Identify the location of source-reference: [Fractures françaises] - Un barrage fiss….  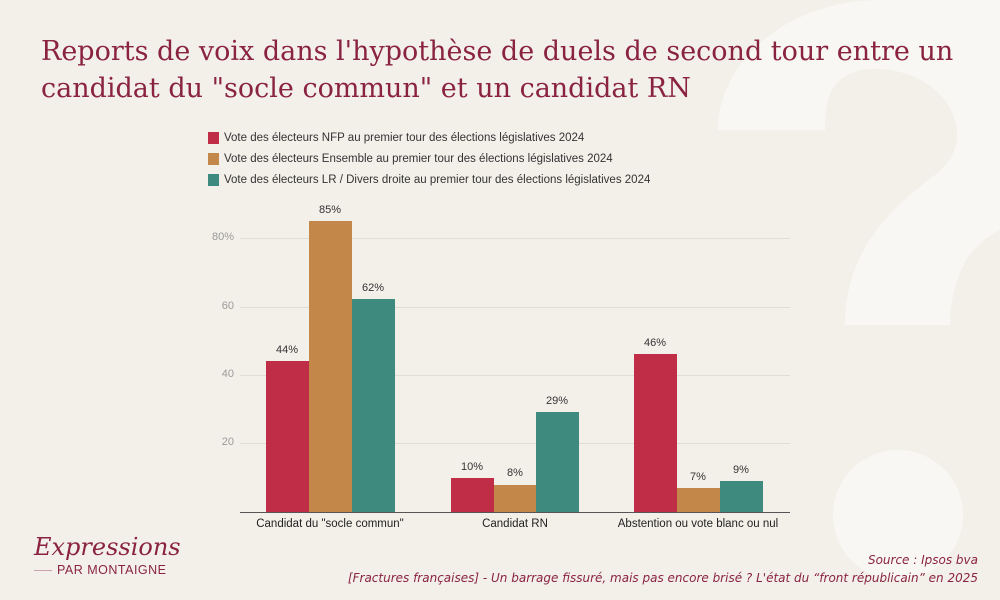
(662, 578).